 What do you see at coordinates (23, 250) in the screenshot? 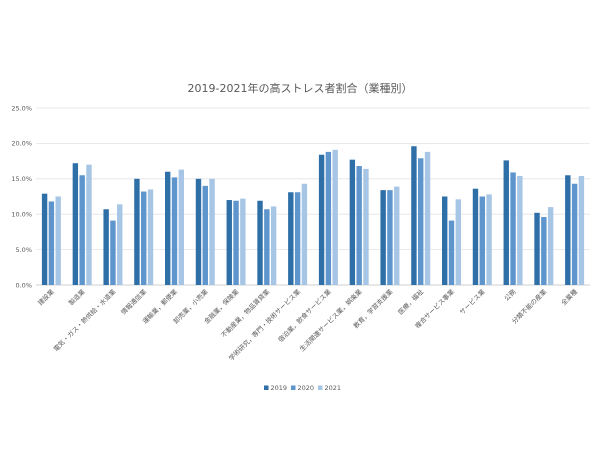
I see `y-tick-label: 5.0%` at bounding box center [23, 250].